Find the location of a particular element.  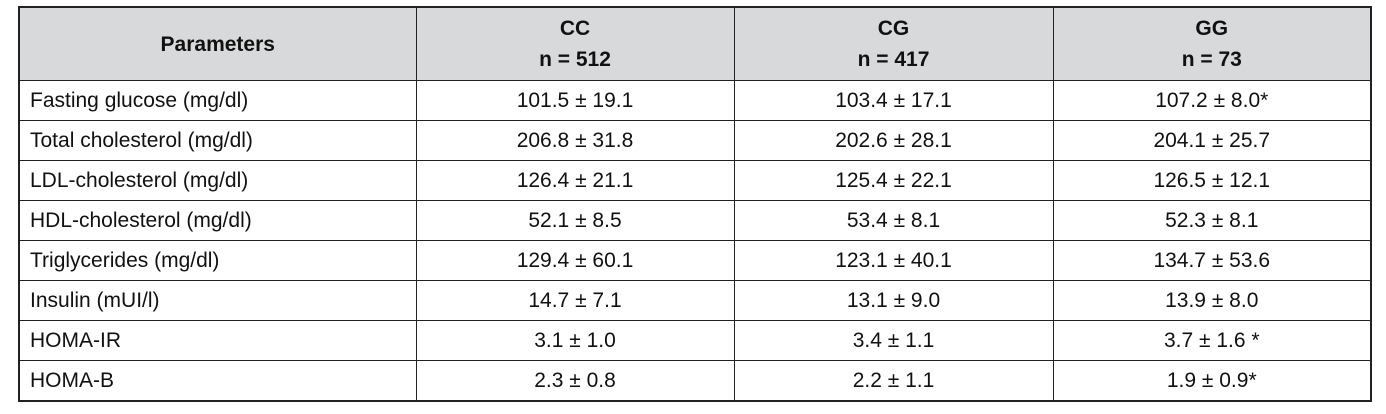

value-cell: 13.9 ± 8.0 is located at coordinates (1212, 300).